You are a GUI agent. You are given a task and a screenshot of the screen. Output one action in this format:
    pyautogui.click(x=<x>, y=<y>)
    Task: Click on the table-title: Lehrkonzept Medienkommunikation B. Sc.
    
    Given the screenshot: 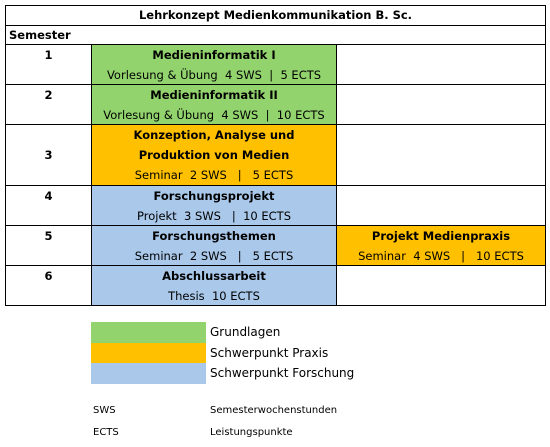 What is the action you would take?
    pyautogui.click(x=275, y=15)
    